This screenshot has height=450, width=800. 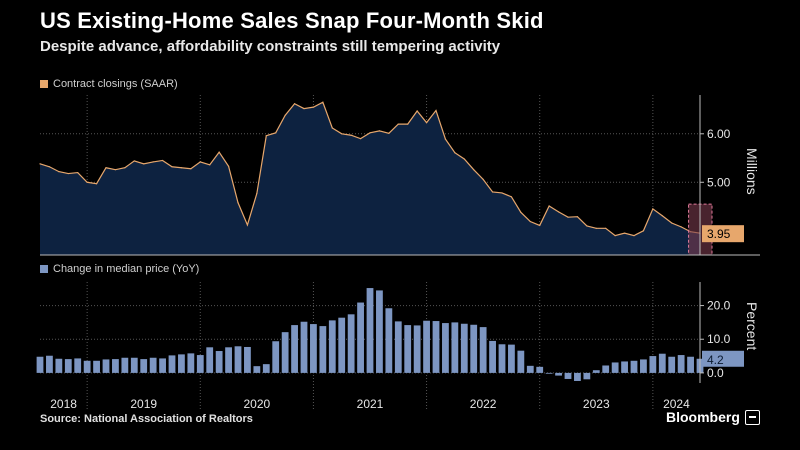 I want to click on bloomberg-logo: Bloomberg, so click(x=713, y=417).